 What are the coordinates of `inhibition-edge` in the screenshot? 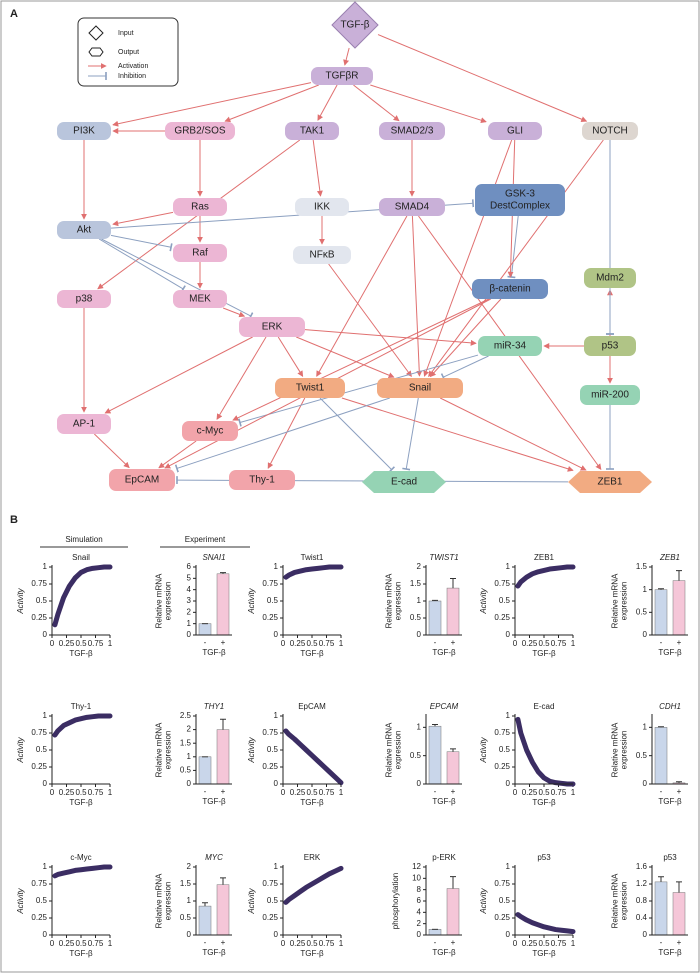 It's located at (357, 435).